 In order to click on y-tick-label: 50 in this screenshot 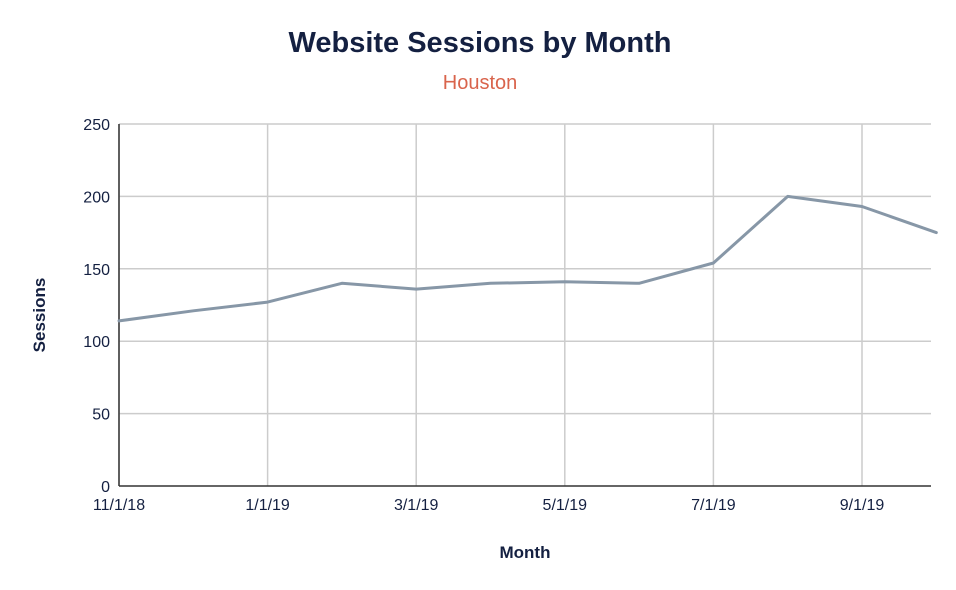, I will do `click(101, 415)`.